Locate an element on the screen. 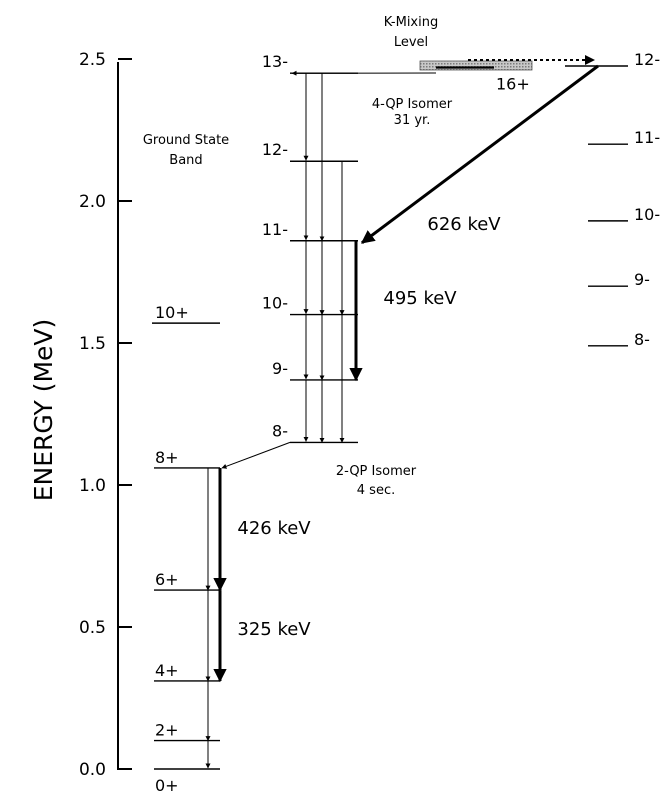 The height and width of the screenshot is (800, 670). level-spin-label: 10+ is located at coordinates (172, 312).